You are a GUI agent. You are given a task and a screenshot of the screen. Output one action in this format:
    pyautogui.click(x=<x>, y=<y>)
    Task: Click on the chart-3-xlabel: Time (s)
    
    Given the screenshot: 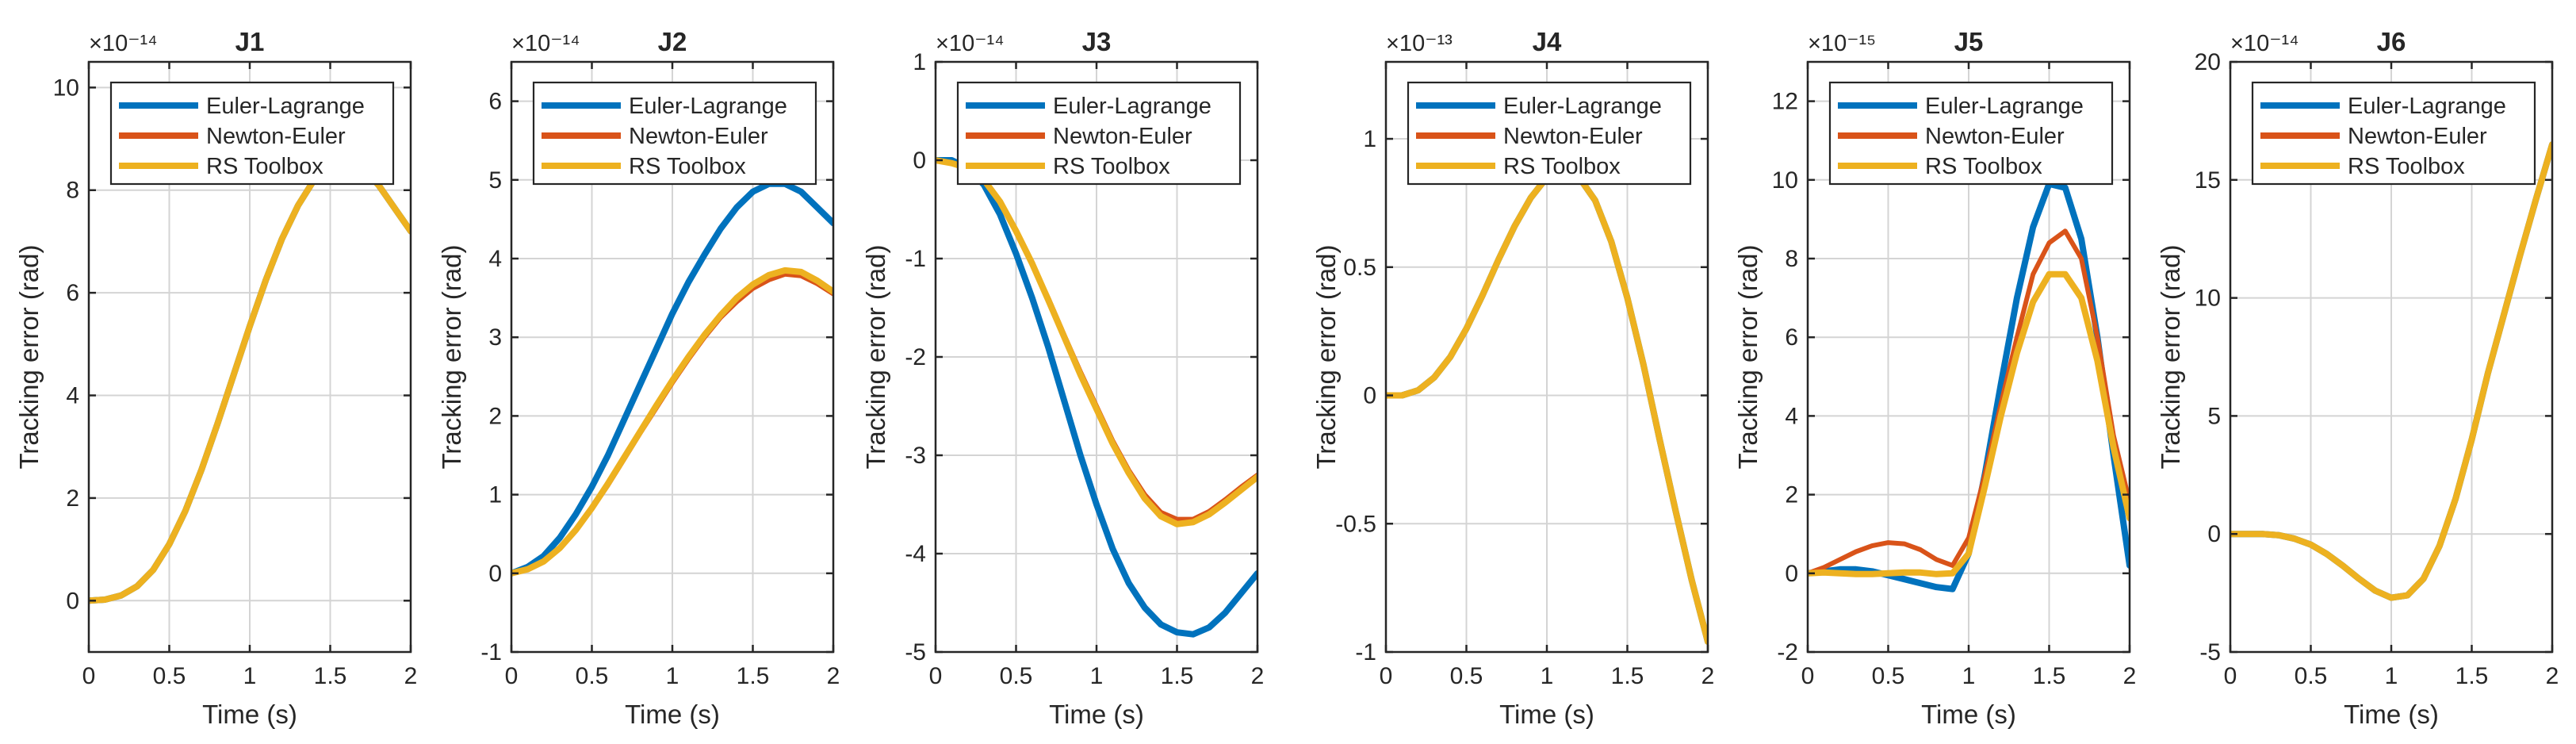 What is the action you would take?
    pyautogui.click(x=1096, y=714)
    